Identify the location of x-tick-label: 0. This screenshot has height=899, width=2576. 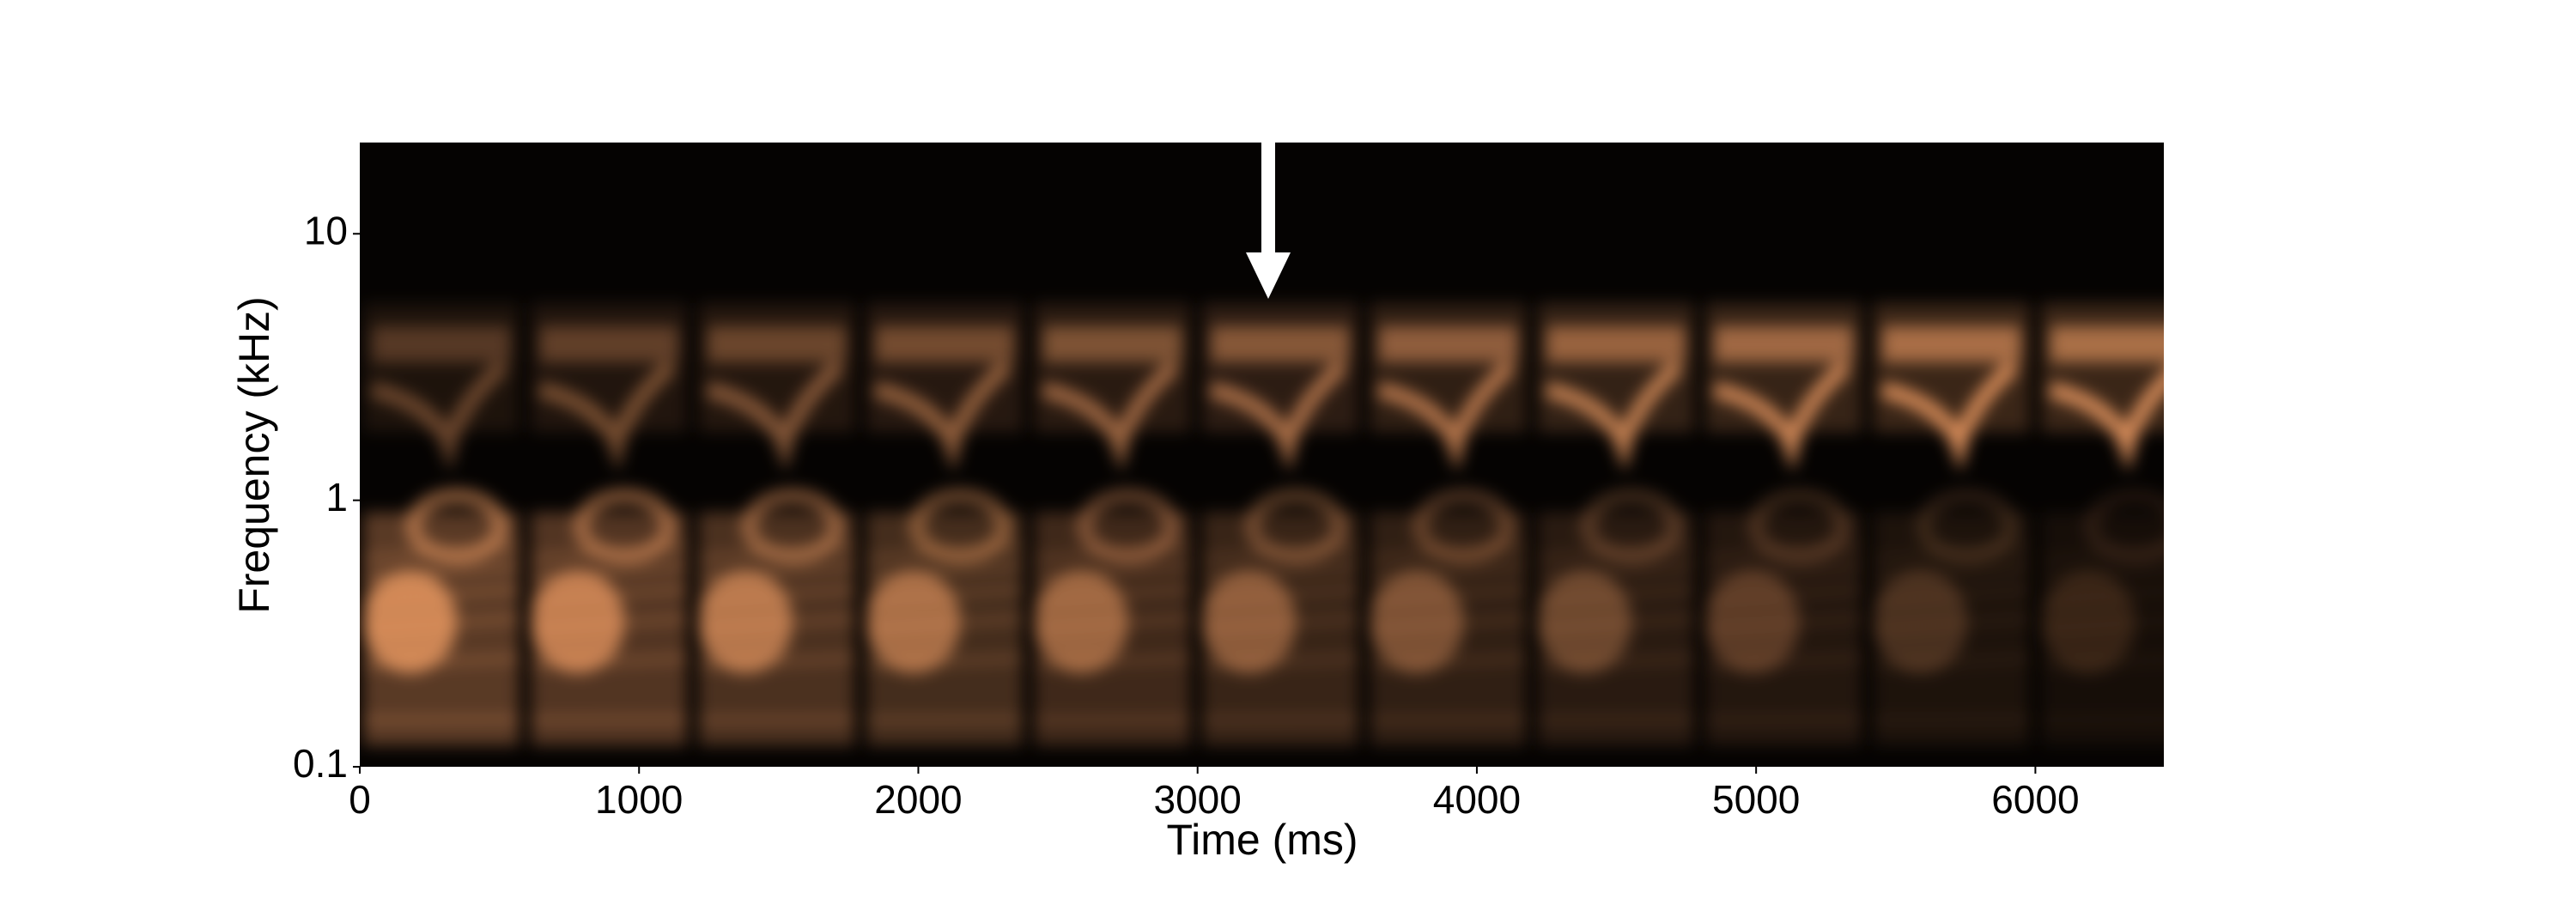
(360, 799).